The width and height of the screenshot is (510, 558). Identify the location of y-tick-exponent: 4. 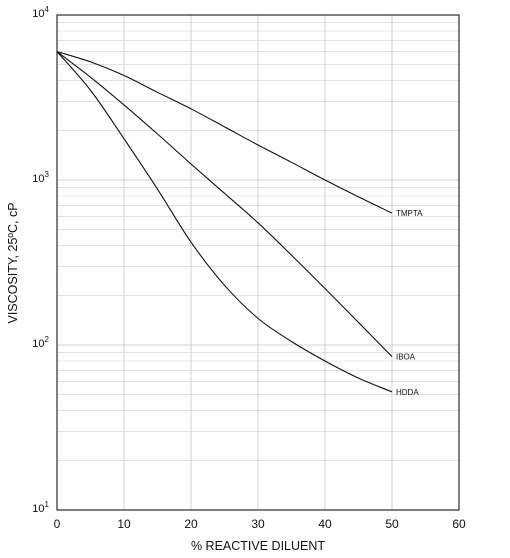
(47, 9).